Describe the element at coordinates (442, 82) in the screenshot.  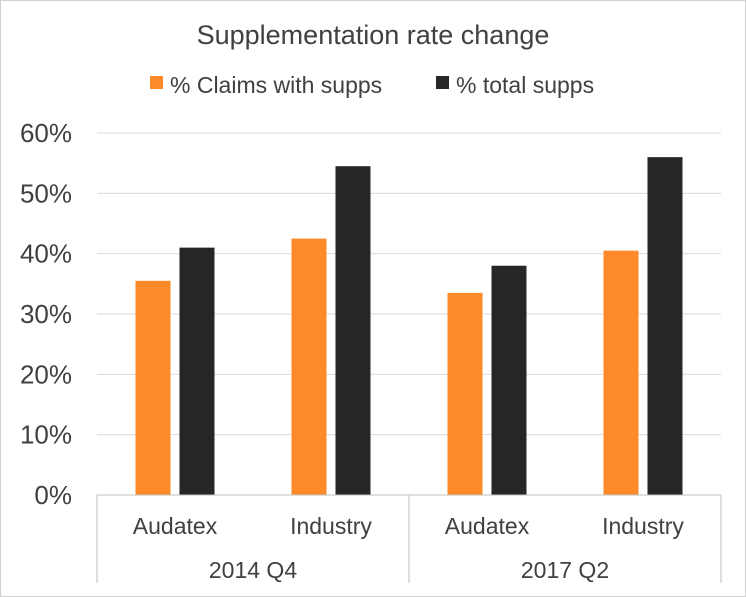
I see `legend-swatch-total` at that location.